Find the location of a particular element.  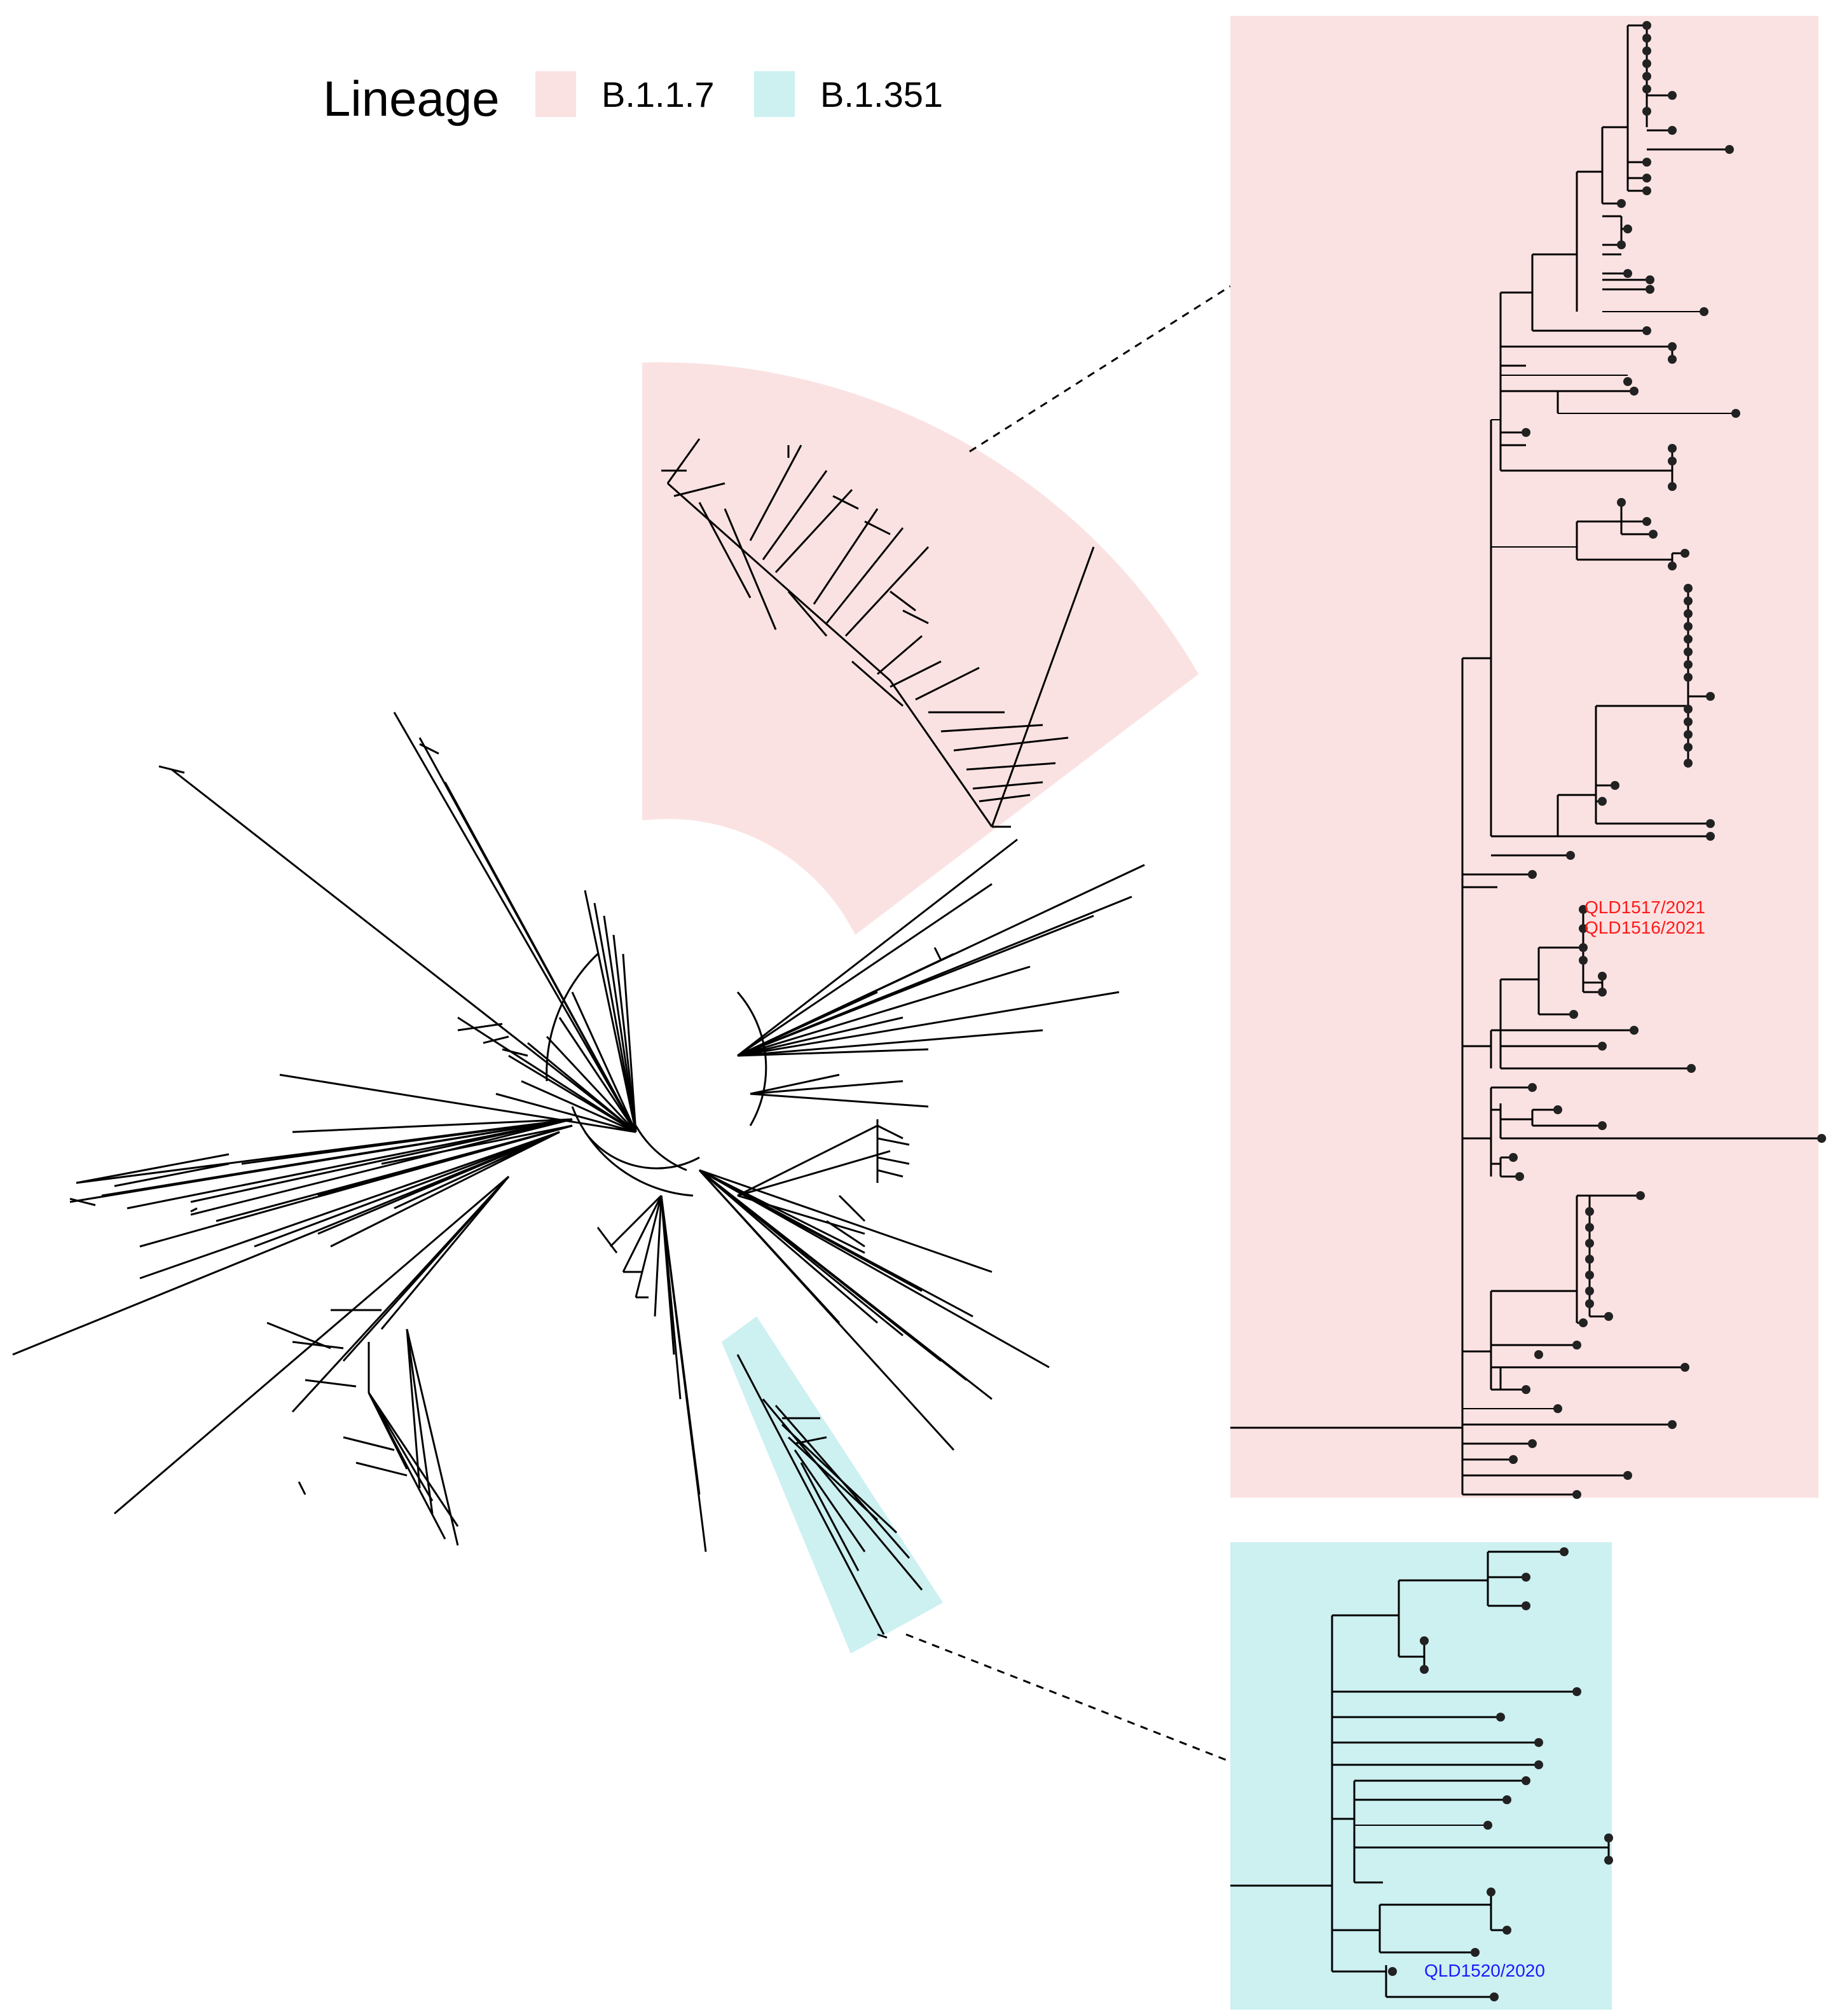

legend-label-b117: B.1.1.7 is located at coordinates (657, 94).